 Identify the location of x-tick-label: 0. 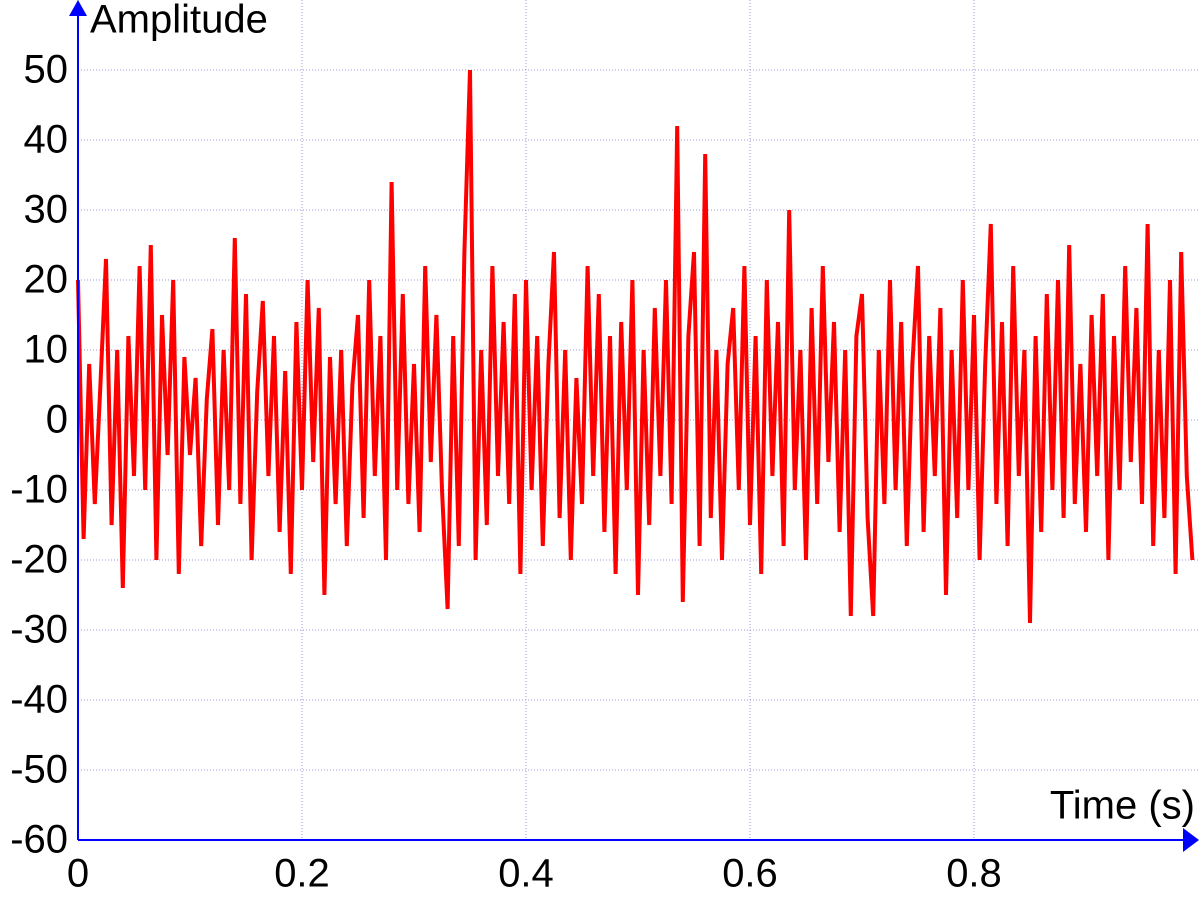
(78, 874).